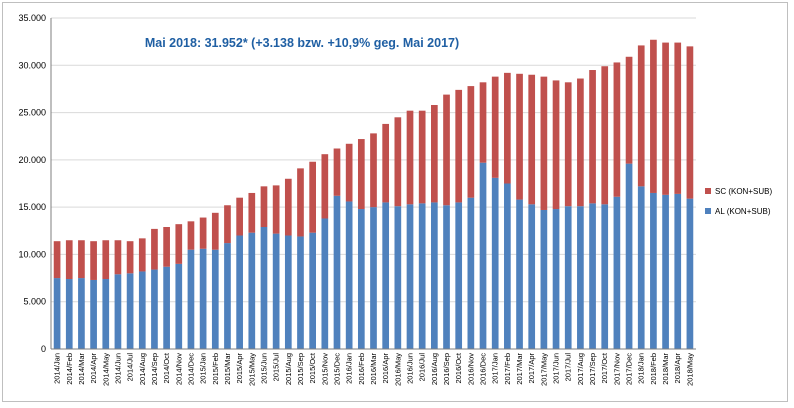  What do you see at coordinates (166, 367) in the screenshot?
I see `x-tick-label: 2014/Oct` at bounding box center [166, 367].